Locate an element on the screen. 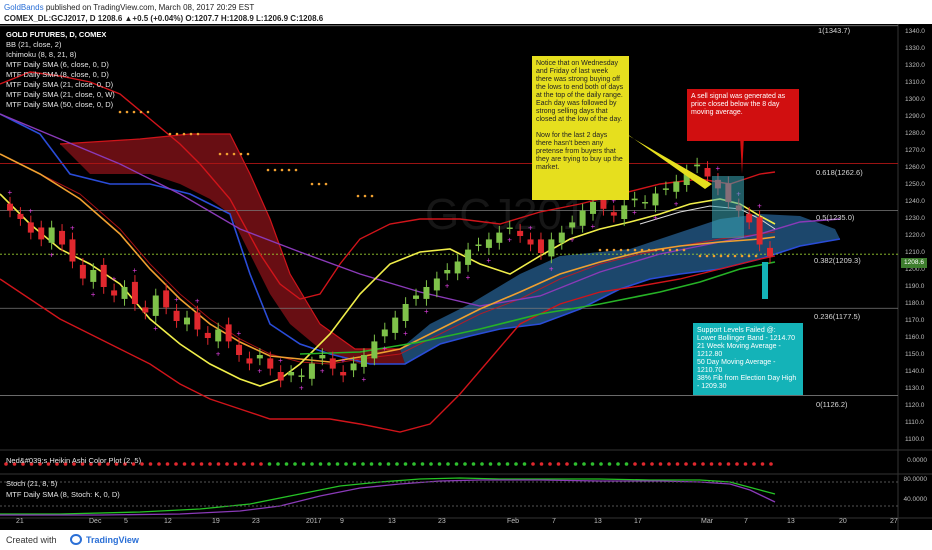 The height and width of the screenshot is (550, 932). price-axis-tick: 1170.0 is located at coordinates (915, 320).